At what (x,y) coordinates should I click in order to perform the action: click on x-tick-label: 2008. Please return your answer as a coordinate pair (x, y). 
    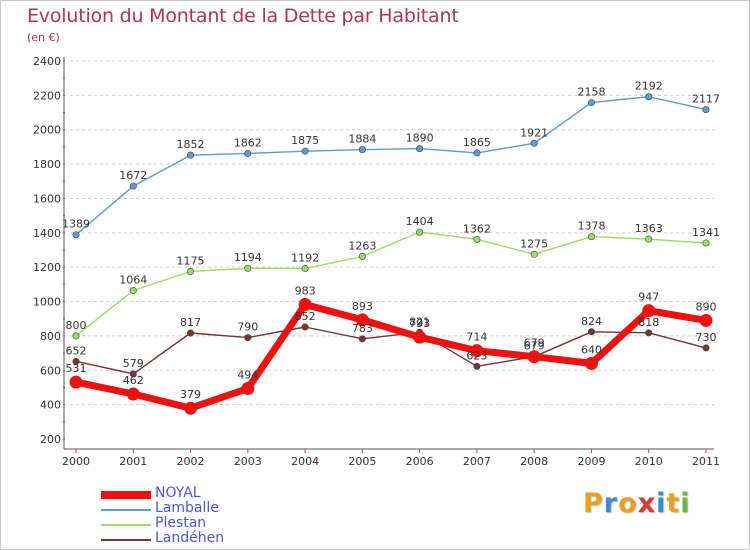
    Looking at the image, I should click on (534, 461).